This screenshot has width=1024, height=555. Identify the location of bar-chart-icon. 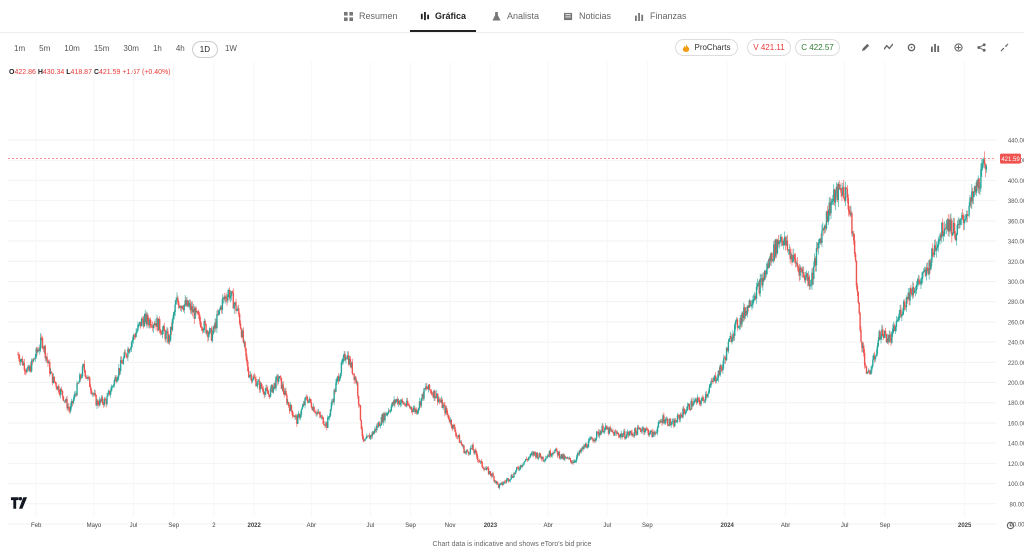
(935, 47).